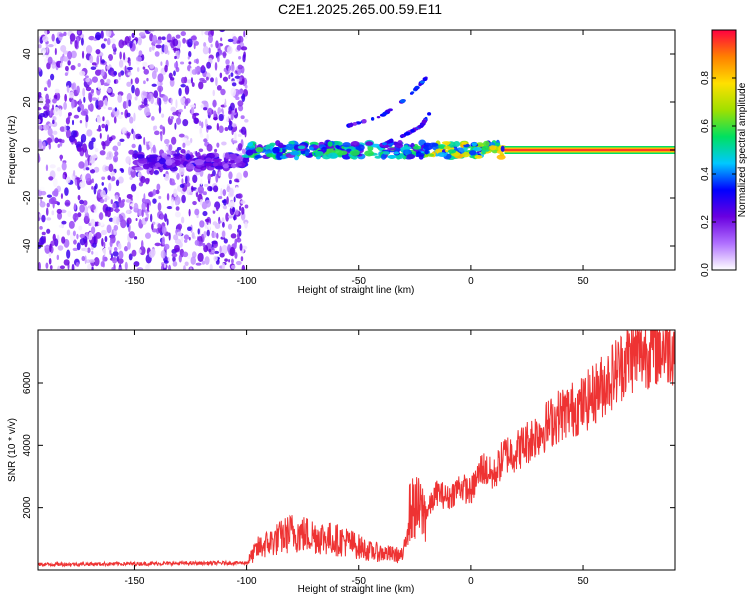 The image size is (750, 600). I want to click on heatmap-x-tick-label: 50, so click(583, 281).